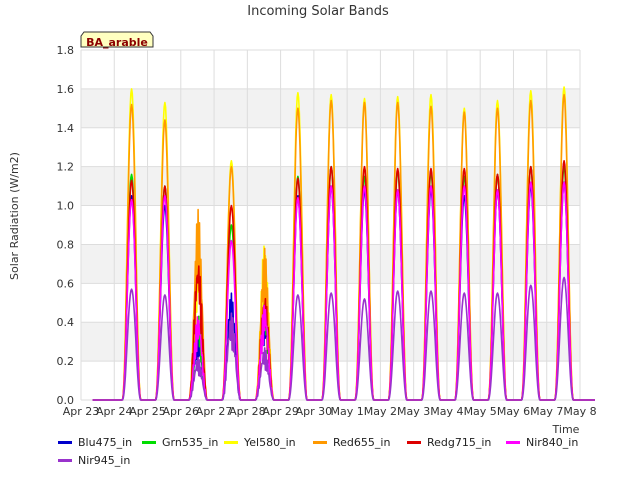 The height and width of the screenshot is (480, 640). I want to click on x-axis-label: Time, so click(566, 429).